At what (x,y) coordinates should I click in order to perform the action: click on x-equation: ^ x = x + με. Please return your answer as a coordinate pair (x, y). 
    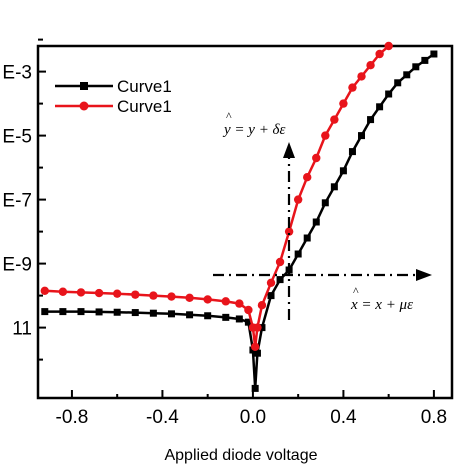
    Looking at the image, I should click on (381, 298).